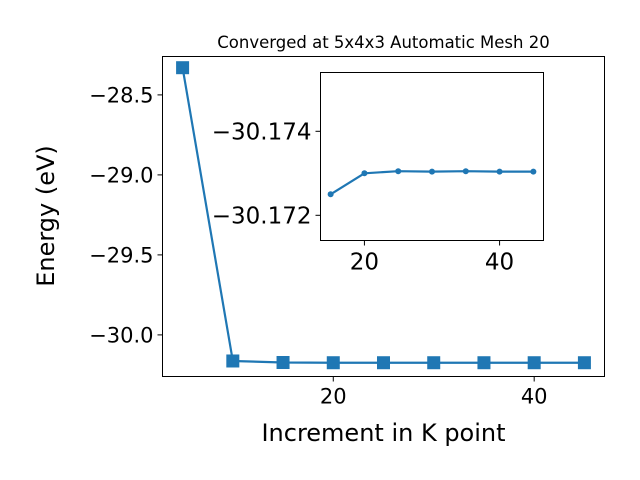 This screenshot has width=640, height=480. I want to click on chart-title: Converged at 5x4x3 Automatic Mesh 20, so click(383, 42).